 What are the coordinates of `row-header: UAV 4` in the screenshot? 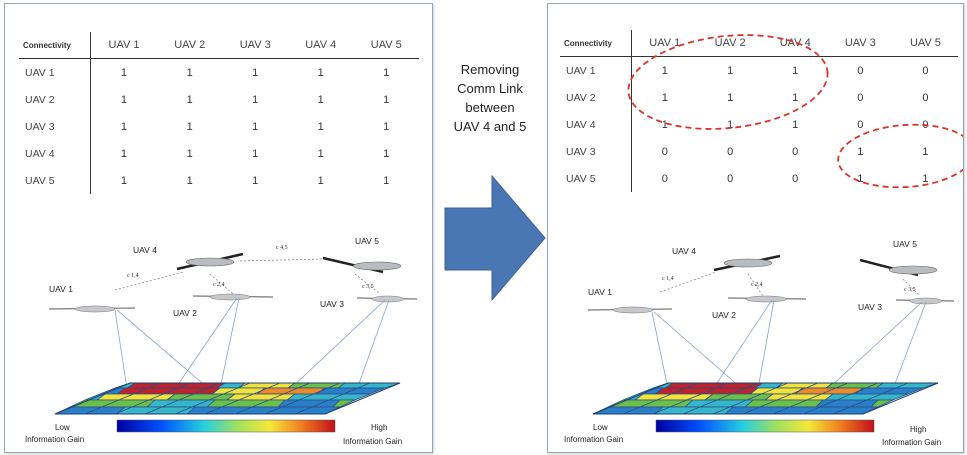 It's located at (596, 124).